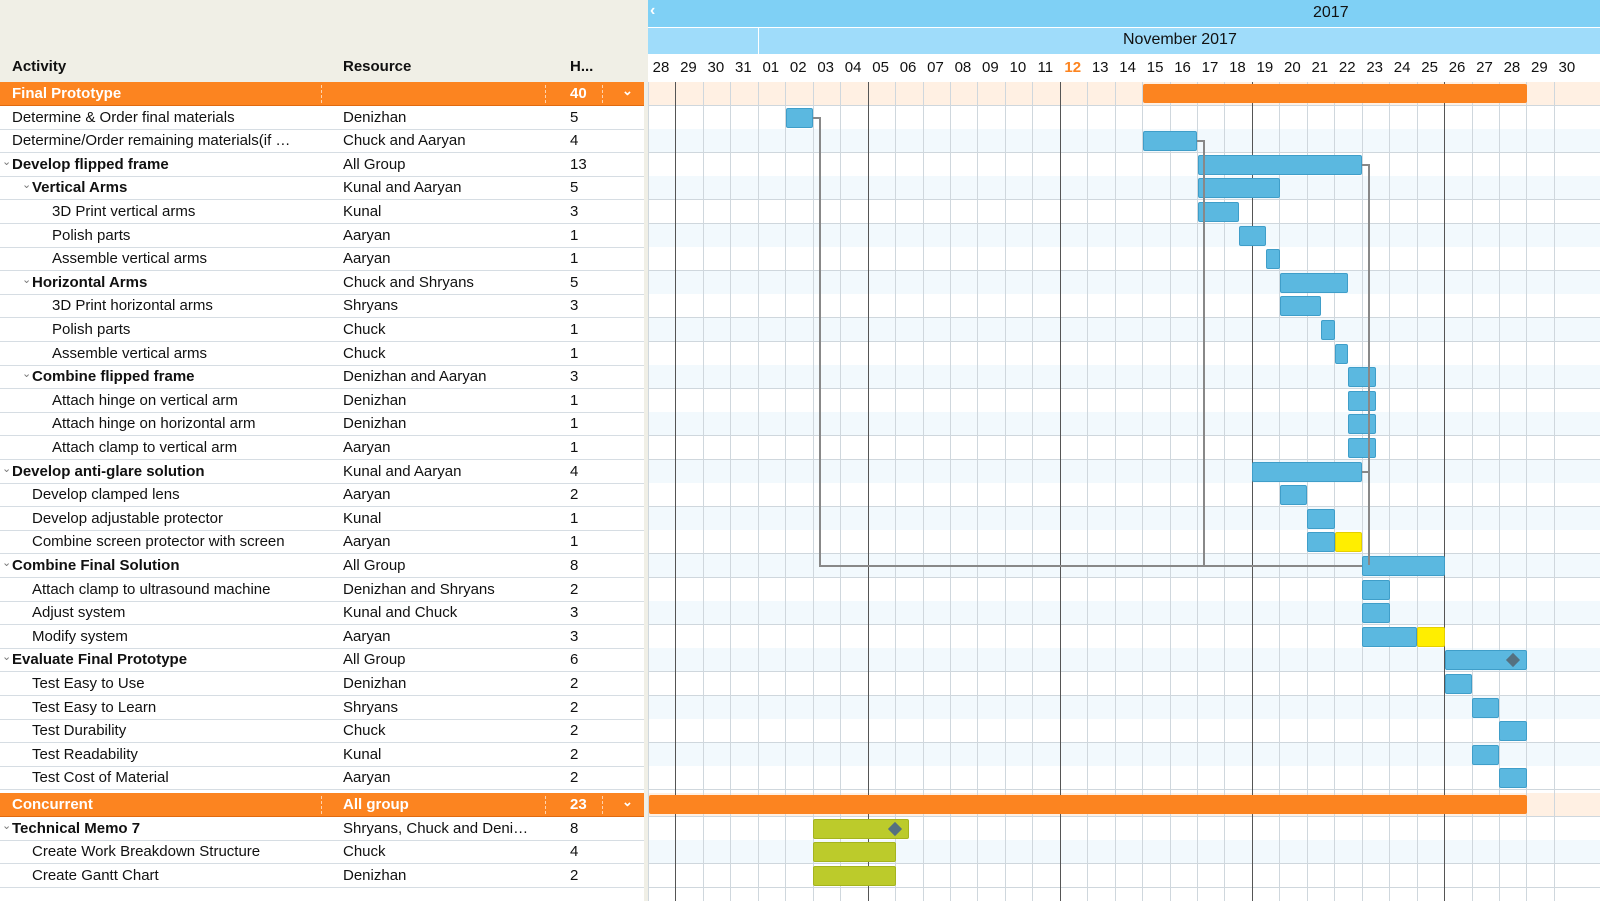 This screenshot has height=901, width=1600. I want to click on activity-cell: Modify system, so click(80, 636).